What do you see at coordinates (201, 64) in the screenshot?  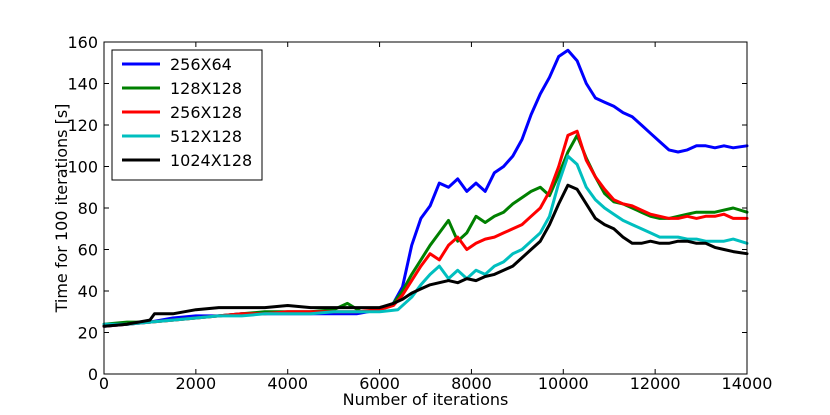 I see `legend-label: 256X64` at bounding box center [201, 64].